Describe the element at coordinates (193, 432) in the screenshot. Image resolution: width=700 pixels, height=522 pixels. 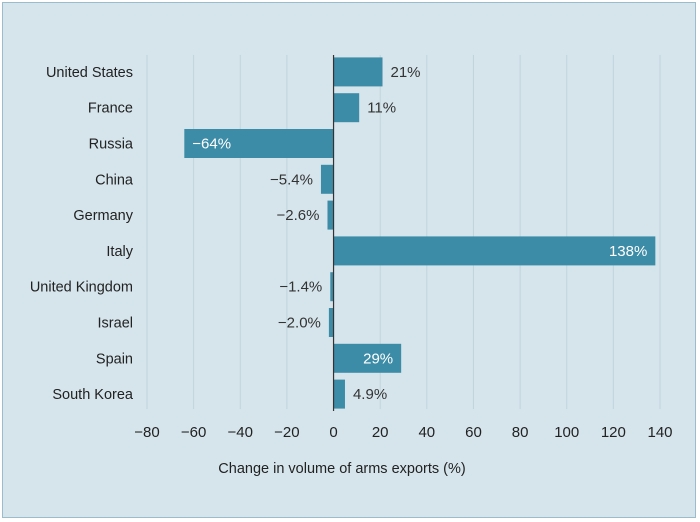
I see `x-tick-label: −60` at that location.